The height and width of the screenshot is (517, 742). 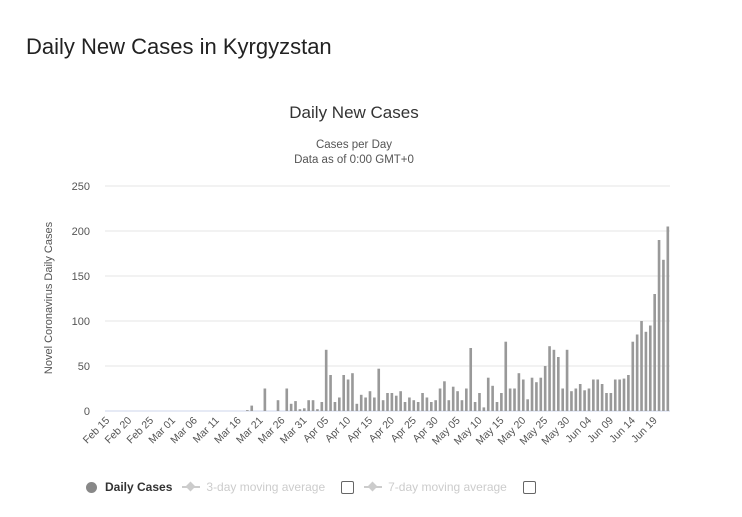 I want to click on checkbox-3day, so click(x=348, y=487).